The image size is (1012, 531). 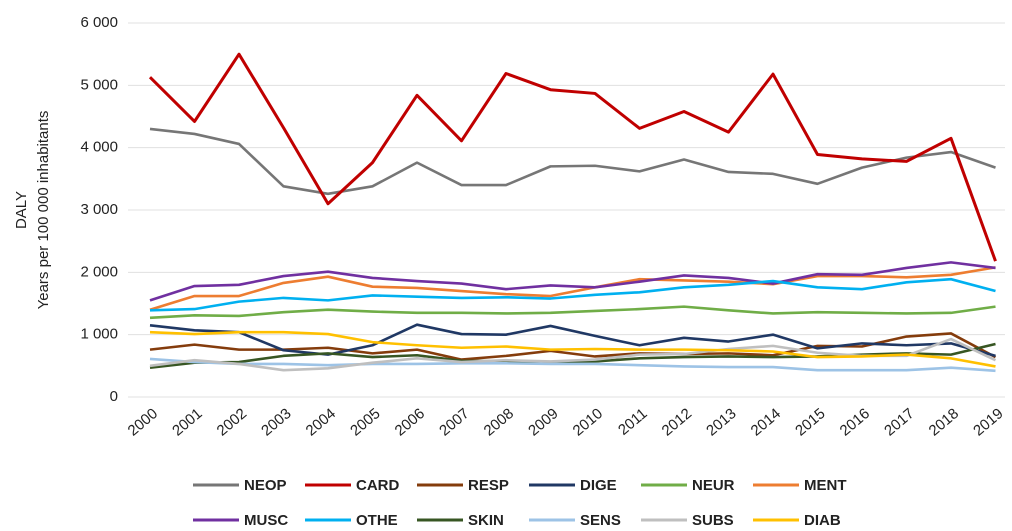 I want to click on x-tick-label: 2012, so click(x=677, y=422).